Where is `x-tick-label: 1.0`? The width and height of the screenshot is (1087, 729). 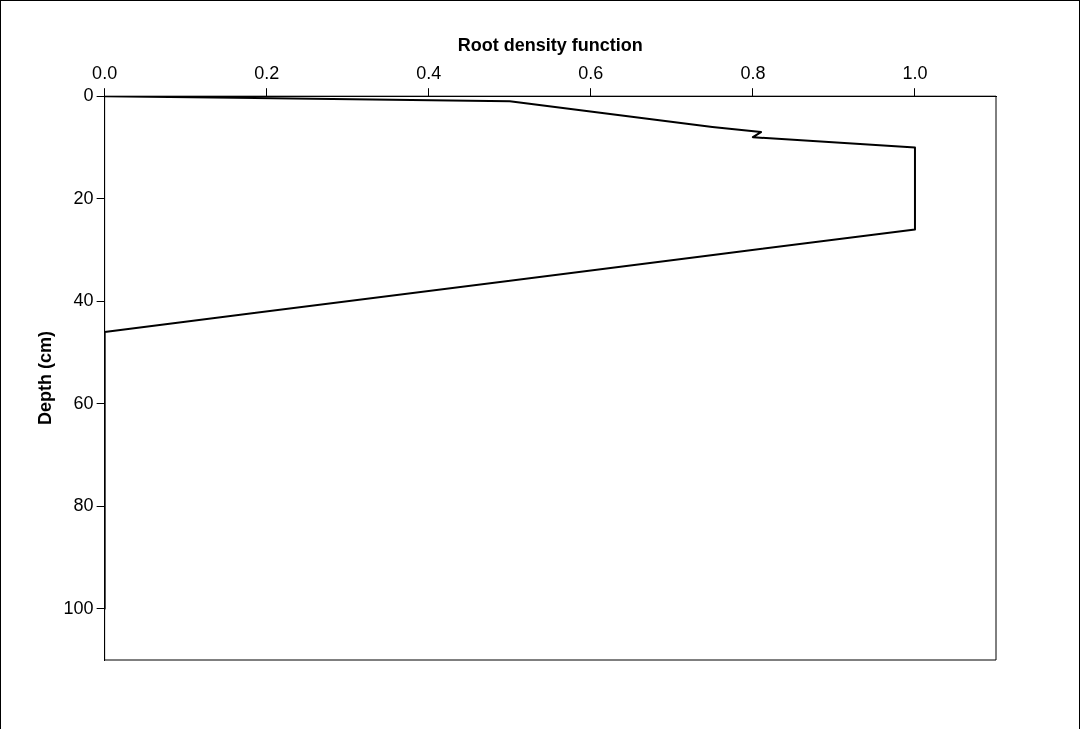
x-tick-label: 1.0 is located at coordinates (915, 73).